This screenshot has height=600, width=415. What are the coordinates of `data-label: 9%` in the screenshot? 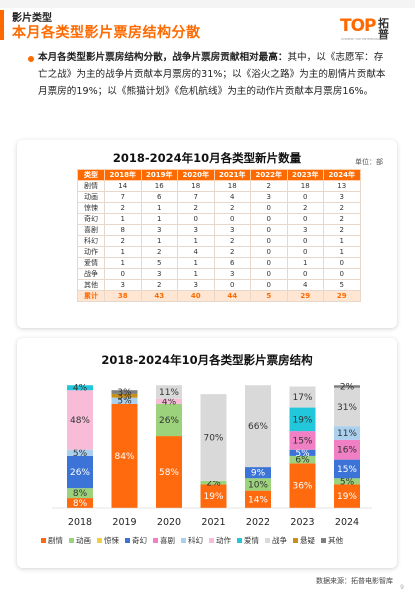 It's located at (258, 474).